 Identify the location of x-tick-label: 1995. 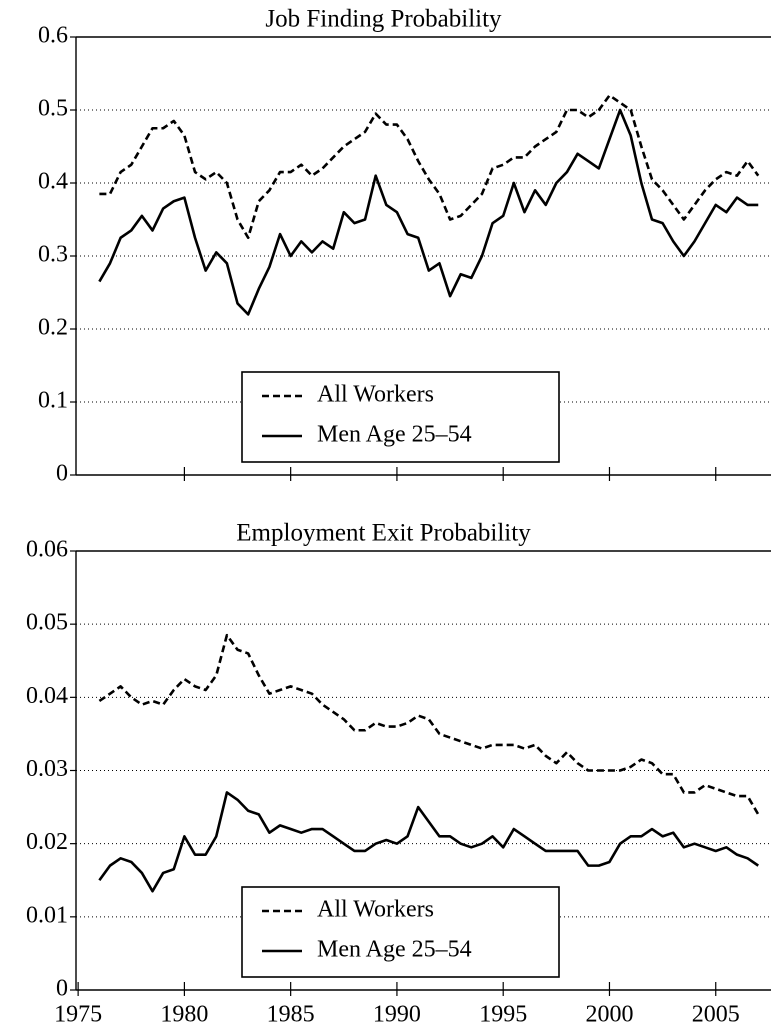
(503, 1015).